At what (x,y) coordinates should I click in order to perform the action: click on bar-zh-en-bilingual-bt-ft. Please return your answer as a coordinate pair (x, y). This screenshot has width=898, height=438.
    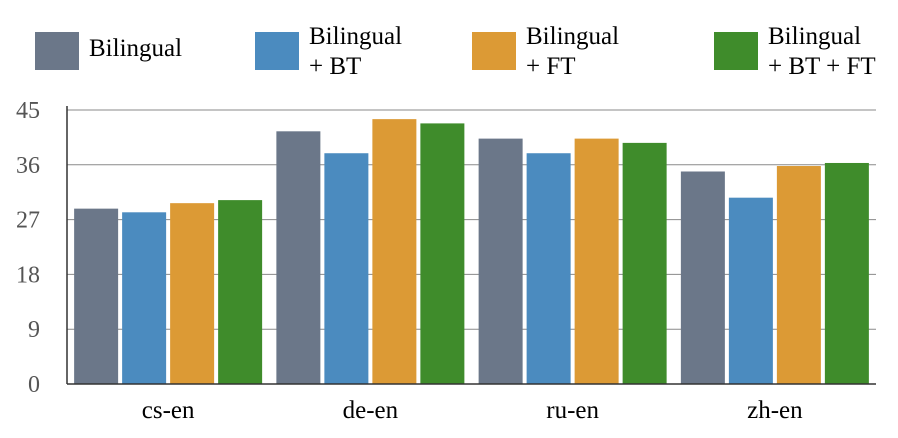
    Looking at the image, I should click on (846, 273).